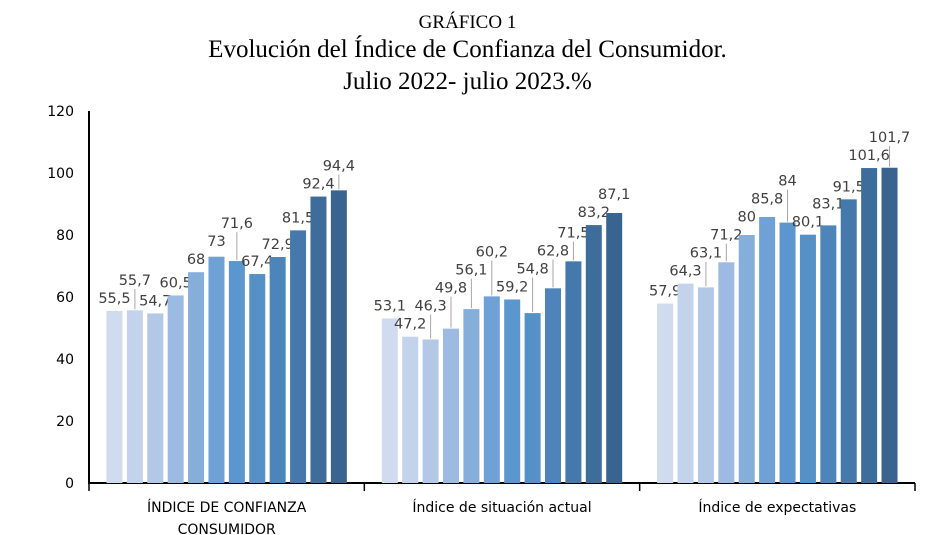 This screenshot has height=535, width=949. Describe the element at coordinates (685, 272) in the screenshot. I see `data-label: 64,3` at that location.